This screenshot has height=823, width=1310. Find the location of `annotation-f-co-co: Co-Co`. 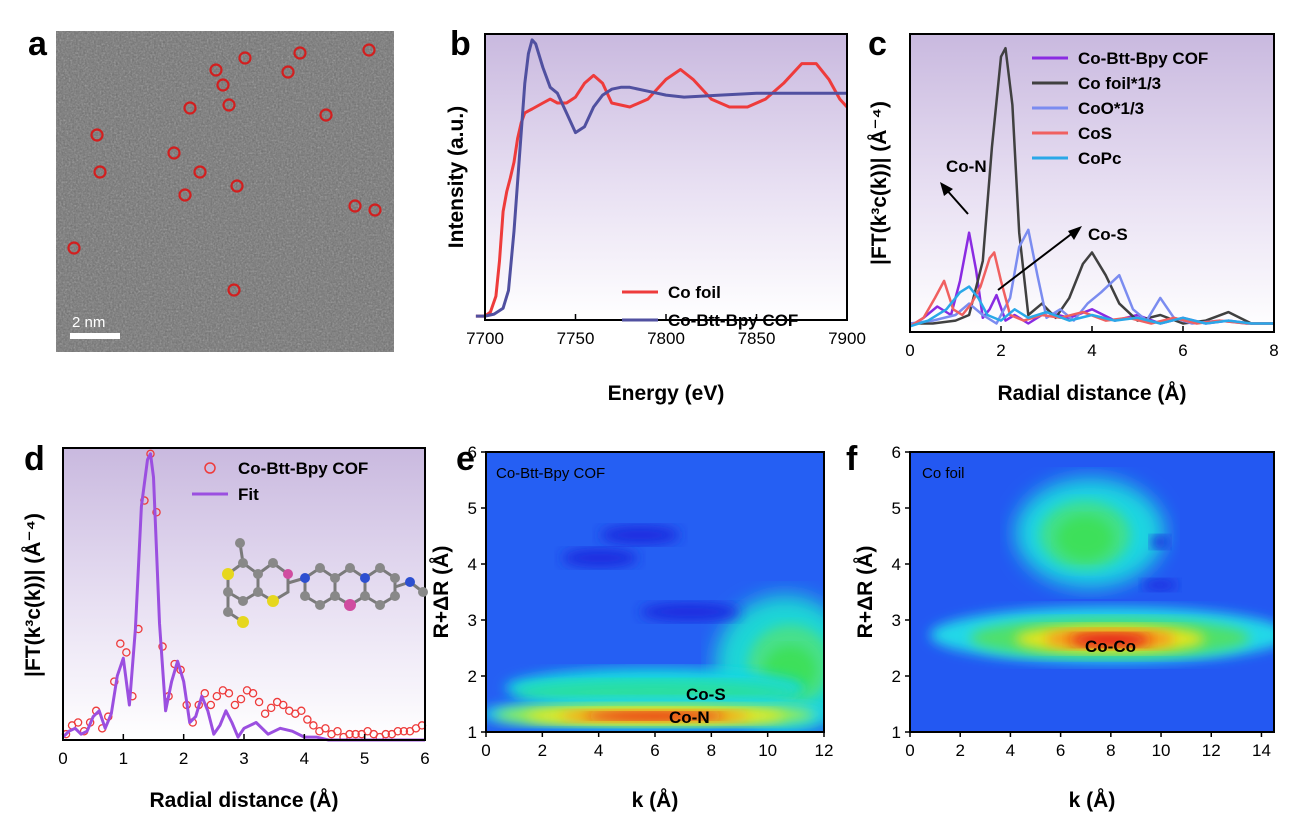

annotation-f-co-co: Co-Co is located at coordinates (1110, 646).